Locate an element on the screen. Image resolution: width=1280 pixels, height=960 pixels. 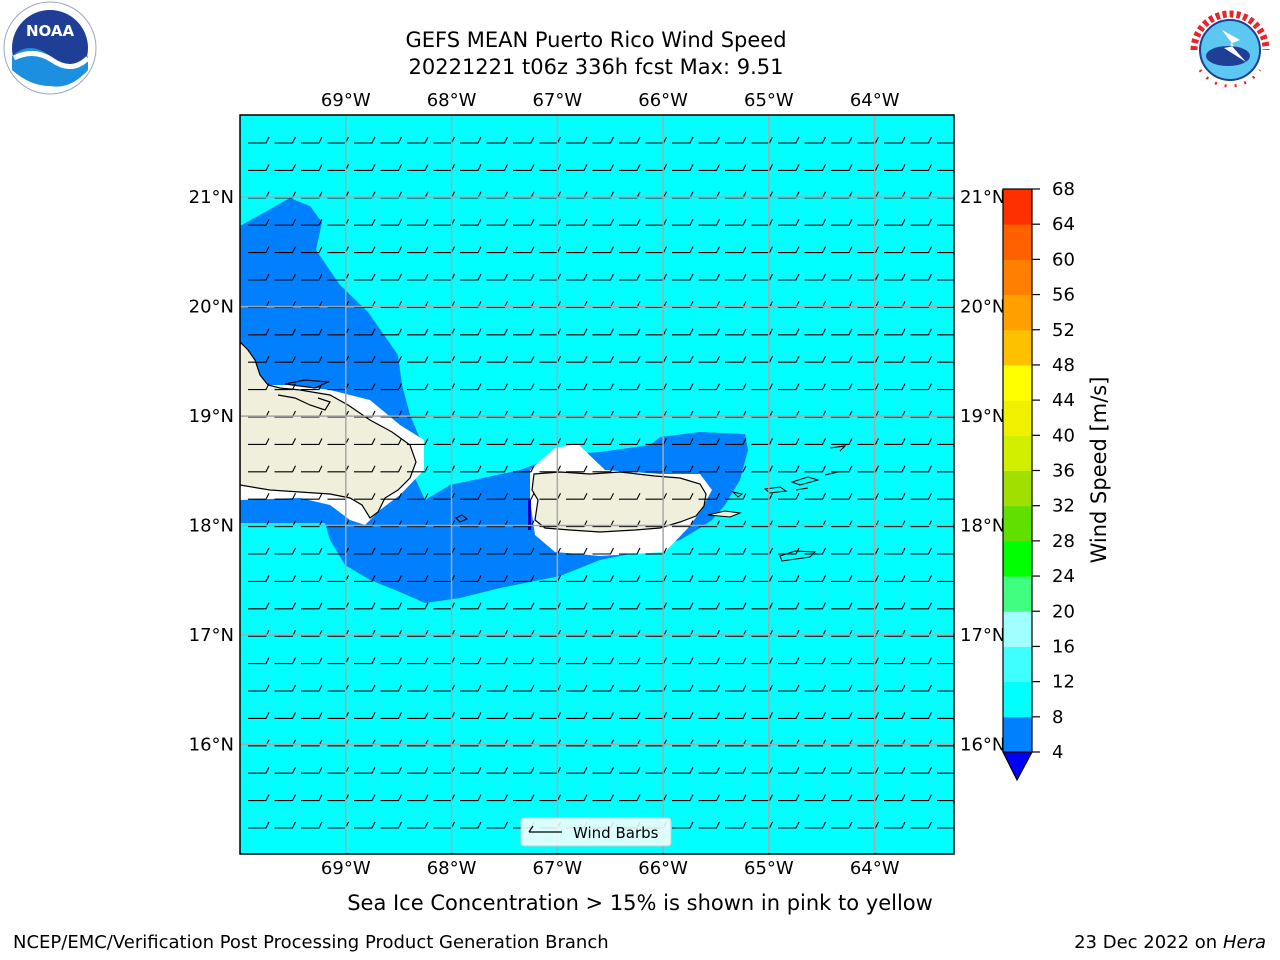
dominican-coast-detail is located at coordinates (304, 402).